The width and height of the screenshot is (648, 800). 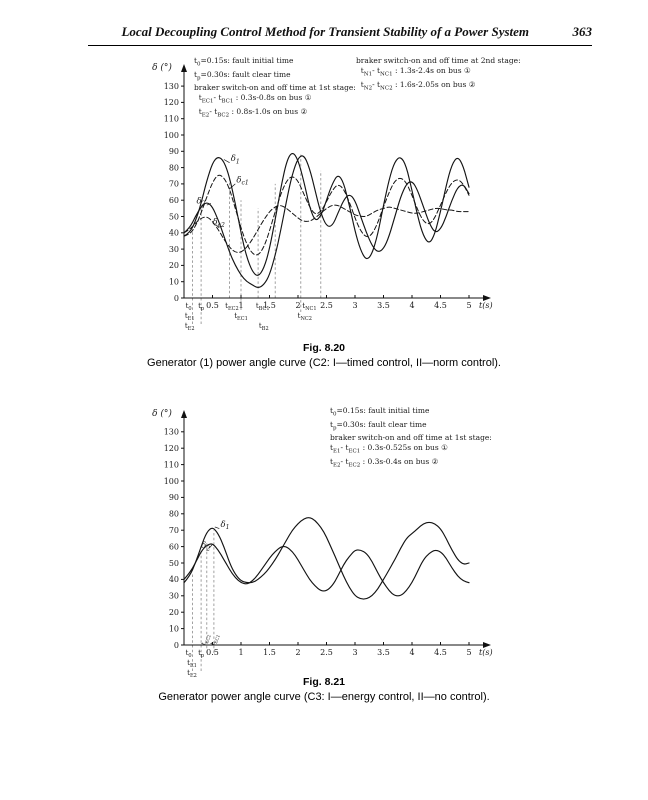 I want to click on svg-text: δc1, so click(x=242, y=180).